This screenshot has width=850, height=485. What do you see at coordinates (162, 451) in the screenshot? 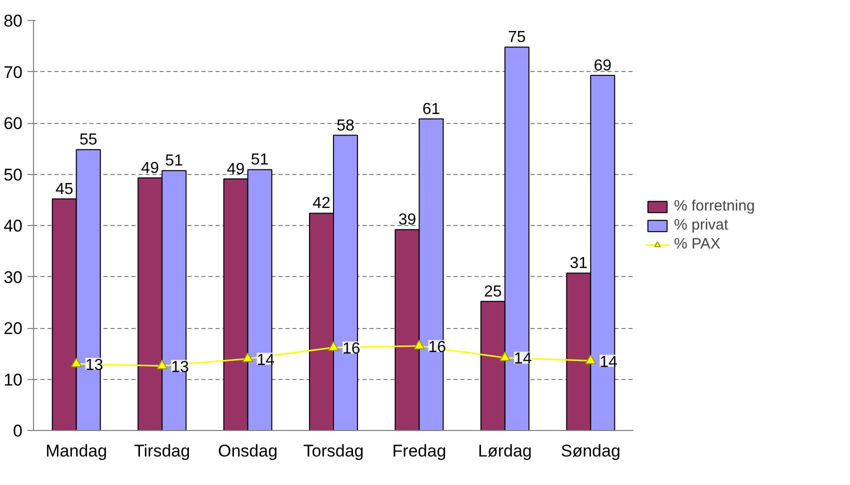
I see `x-tick-label: Tirsdag` at bounding box center [162, 451].